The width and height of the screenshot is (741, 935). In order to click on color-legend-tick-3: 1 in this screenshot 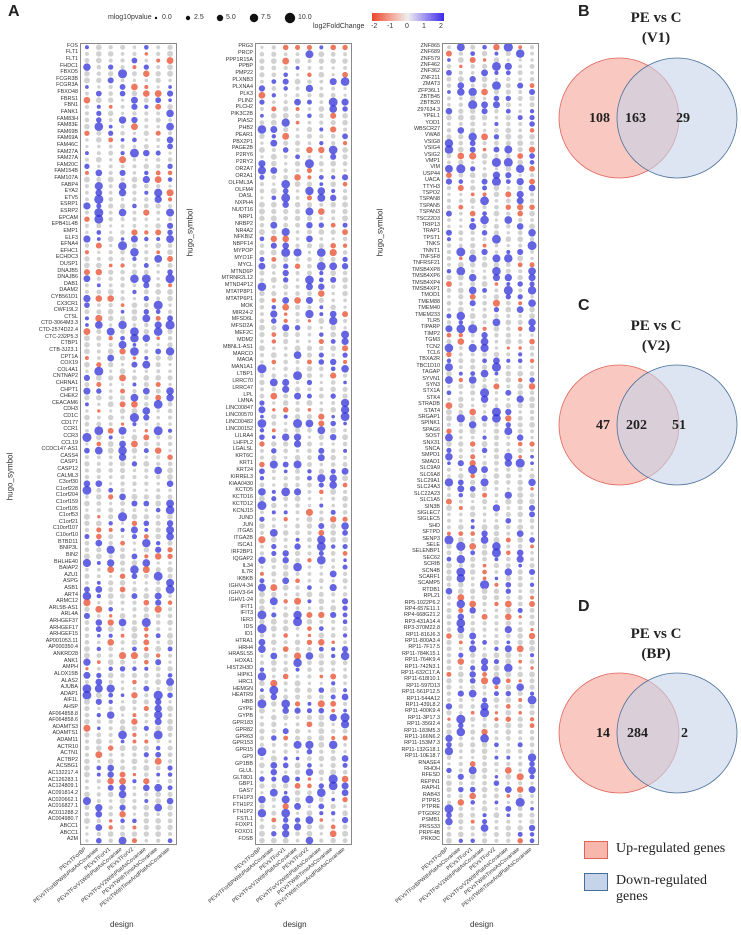, I will do `click(424, 26)`.